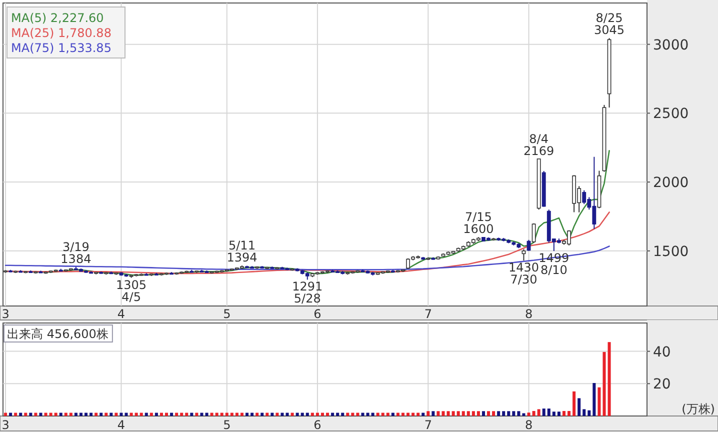 The image size is (718, 434). What do you see at coordinates (539, 145) in the screenshot?
I see `annotation: 8/4 2169` at bounding box center [539, 145].